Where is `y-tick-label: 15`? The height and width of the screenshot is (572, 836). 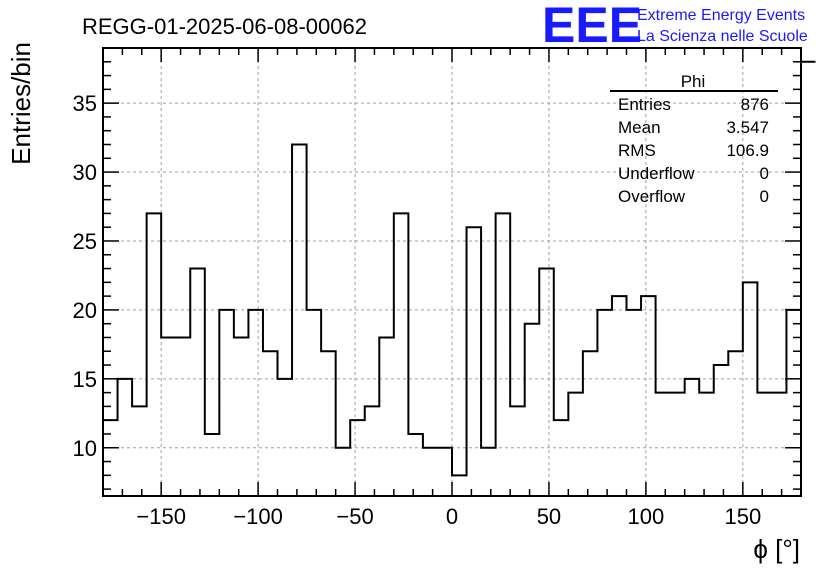
y-tick-label: 15 is located at coordinates (85, 379).